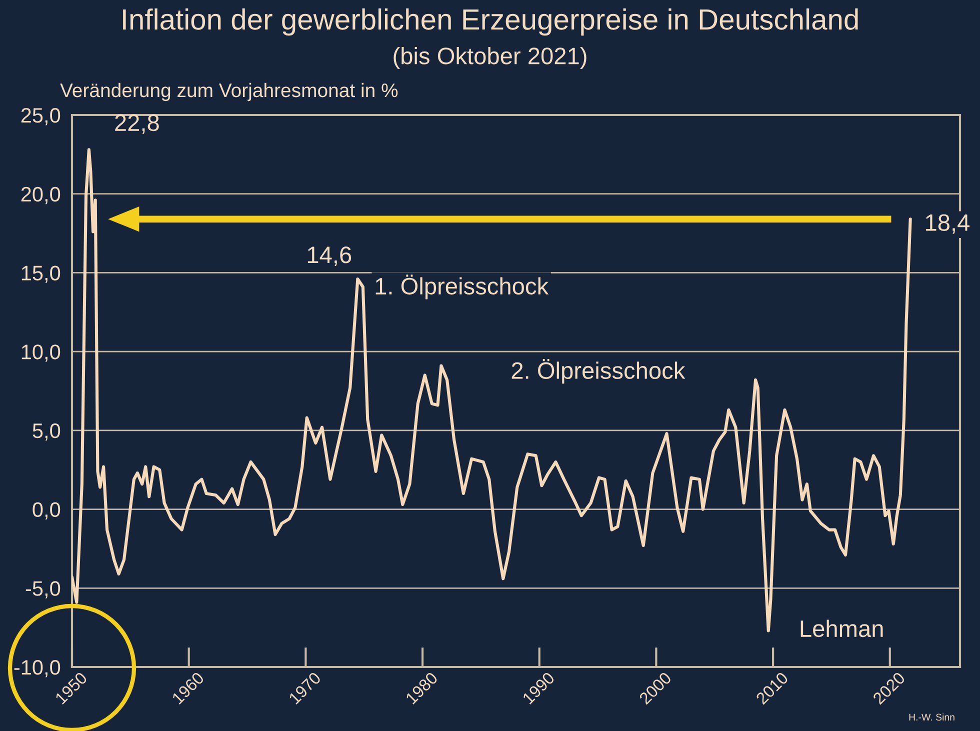  I want to click on text: H.-W. Sinn, so click(931, 717).